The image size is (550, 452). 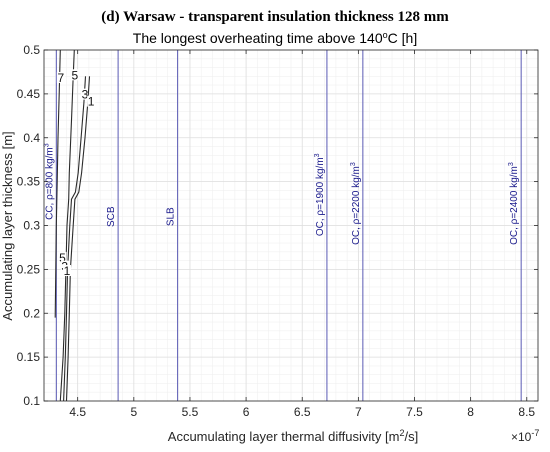 I want to click on y-tick-label: 0.15, so click(x=29, y=357).